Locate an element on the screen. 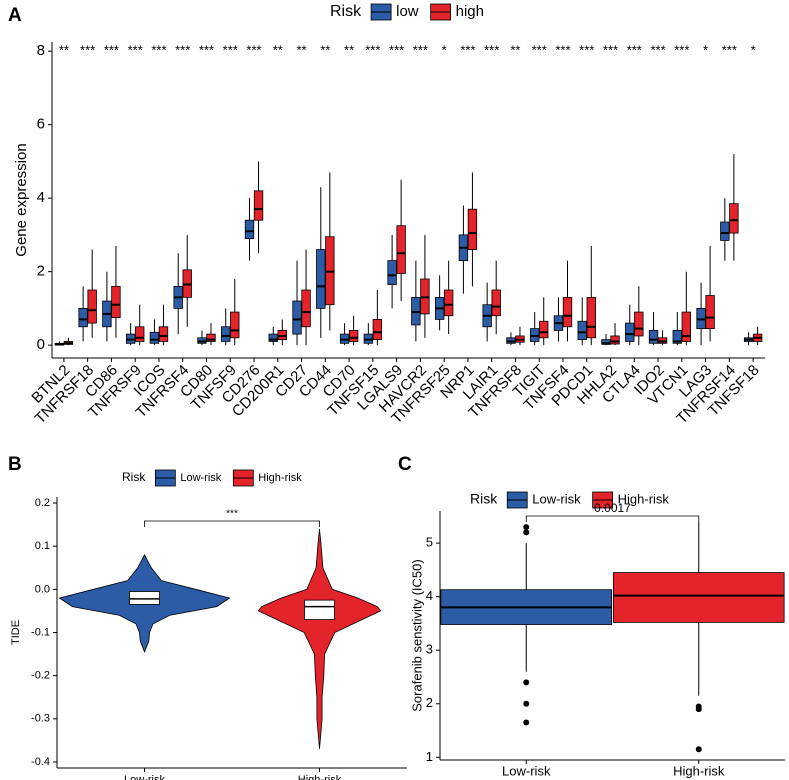  y-tick-label: 1 is located at coordinates (429, 756).